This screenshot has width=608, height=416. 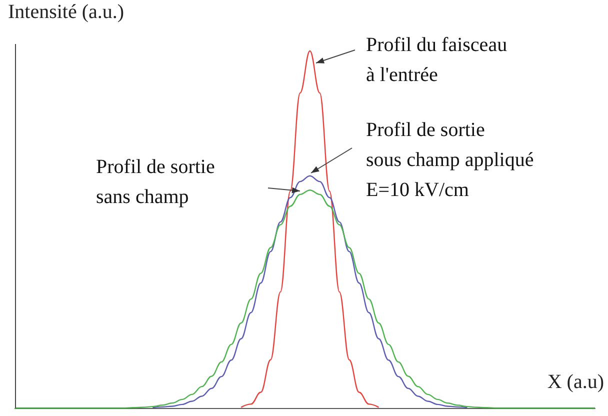 I want to click on annotation: Profil du faisceau à l'entrée, so click(x=437, y=60).